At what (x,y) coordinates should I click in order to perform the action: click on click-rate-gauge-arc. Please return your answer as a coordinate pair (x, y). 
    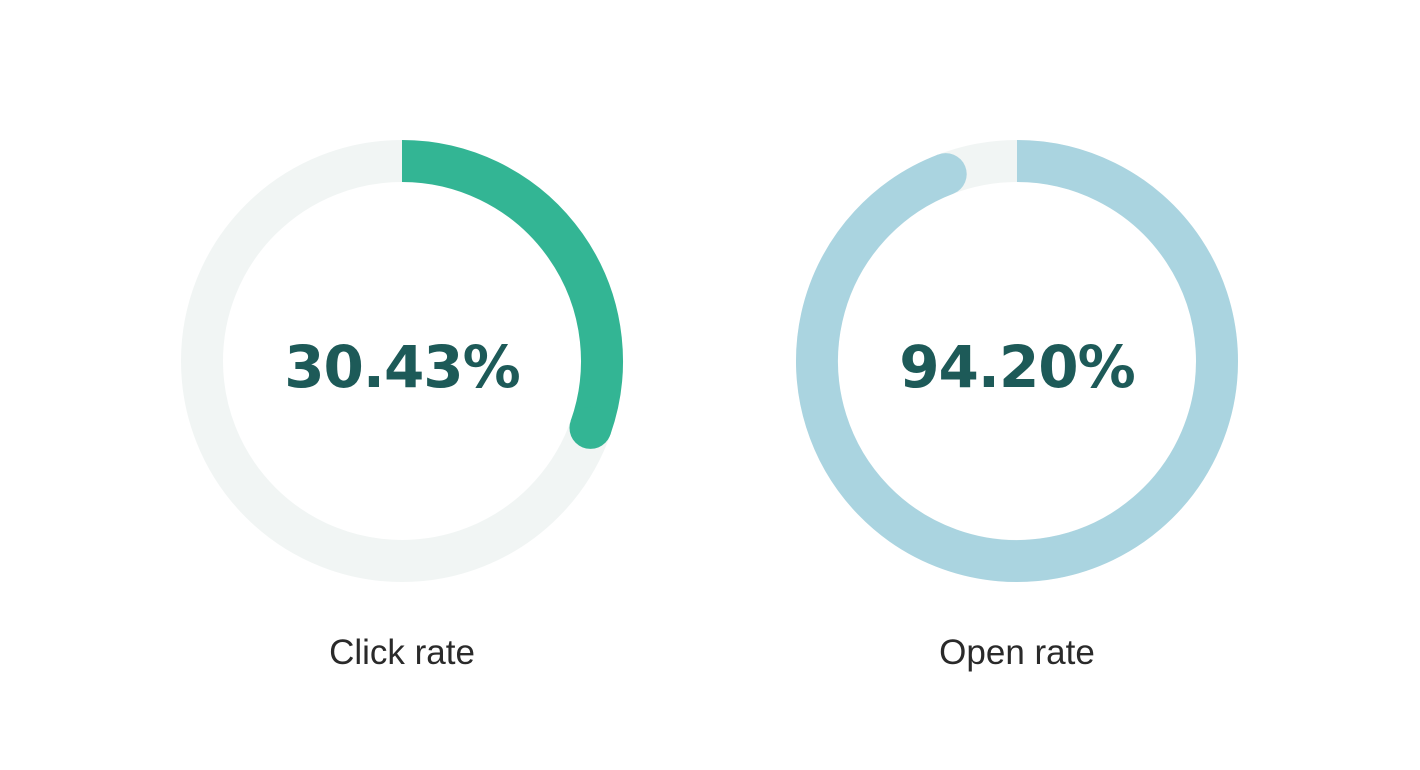
    Looking at the image, I should click on (512, 287).